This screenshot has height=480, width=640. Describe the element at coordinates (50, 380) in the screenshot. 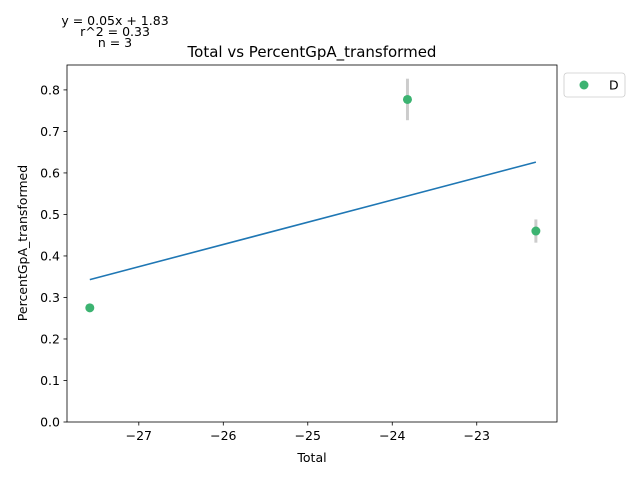

I see `y-tick-label: 0.1` at that location.